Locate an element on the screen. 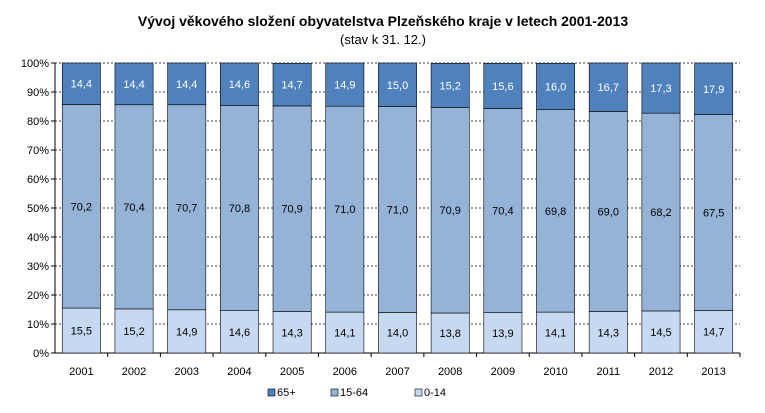 The image size is (765, 413). chart-subtitle: (stav k 31. 12.) is located at coordinates (383, 39).